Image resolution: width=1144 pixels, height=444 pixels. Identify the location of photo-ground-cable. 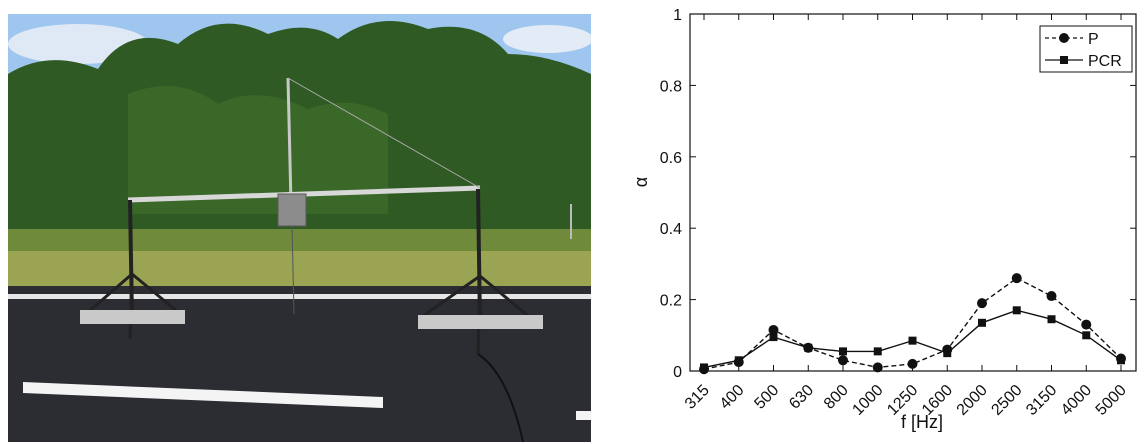
(500, 397).